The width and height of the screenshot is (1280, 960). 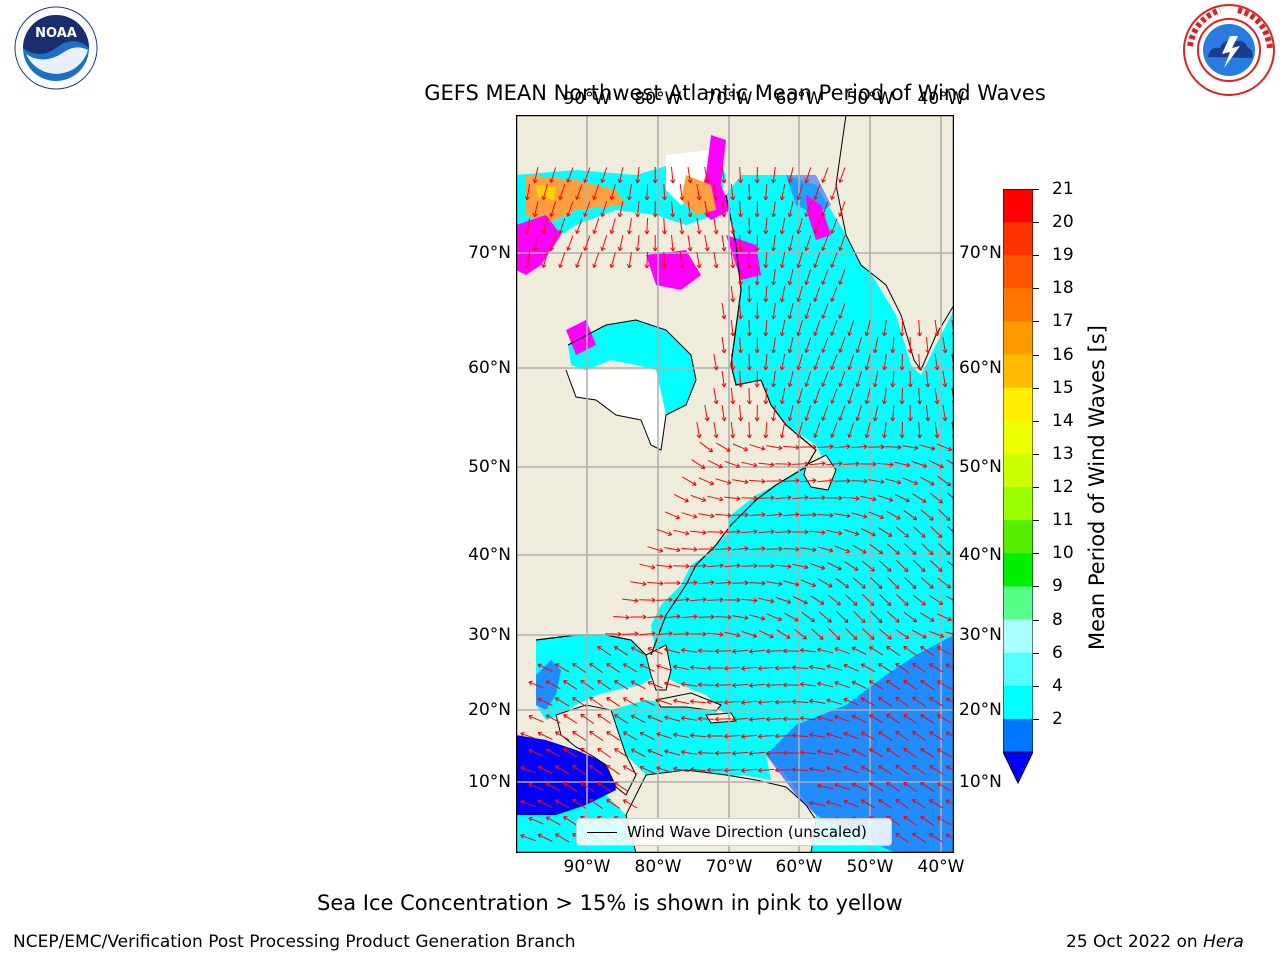 I want to click on colorbar-canvas, so click(x=1018, y=486).